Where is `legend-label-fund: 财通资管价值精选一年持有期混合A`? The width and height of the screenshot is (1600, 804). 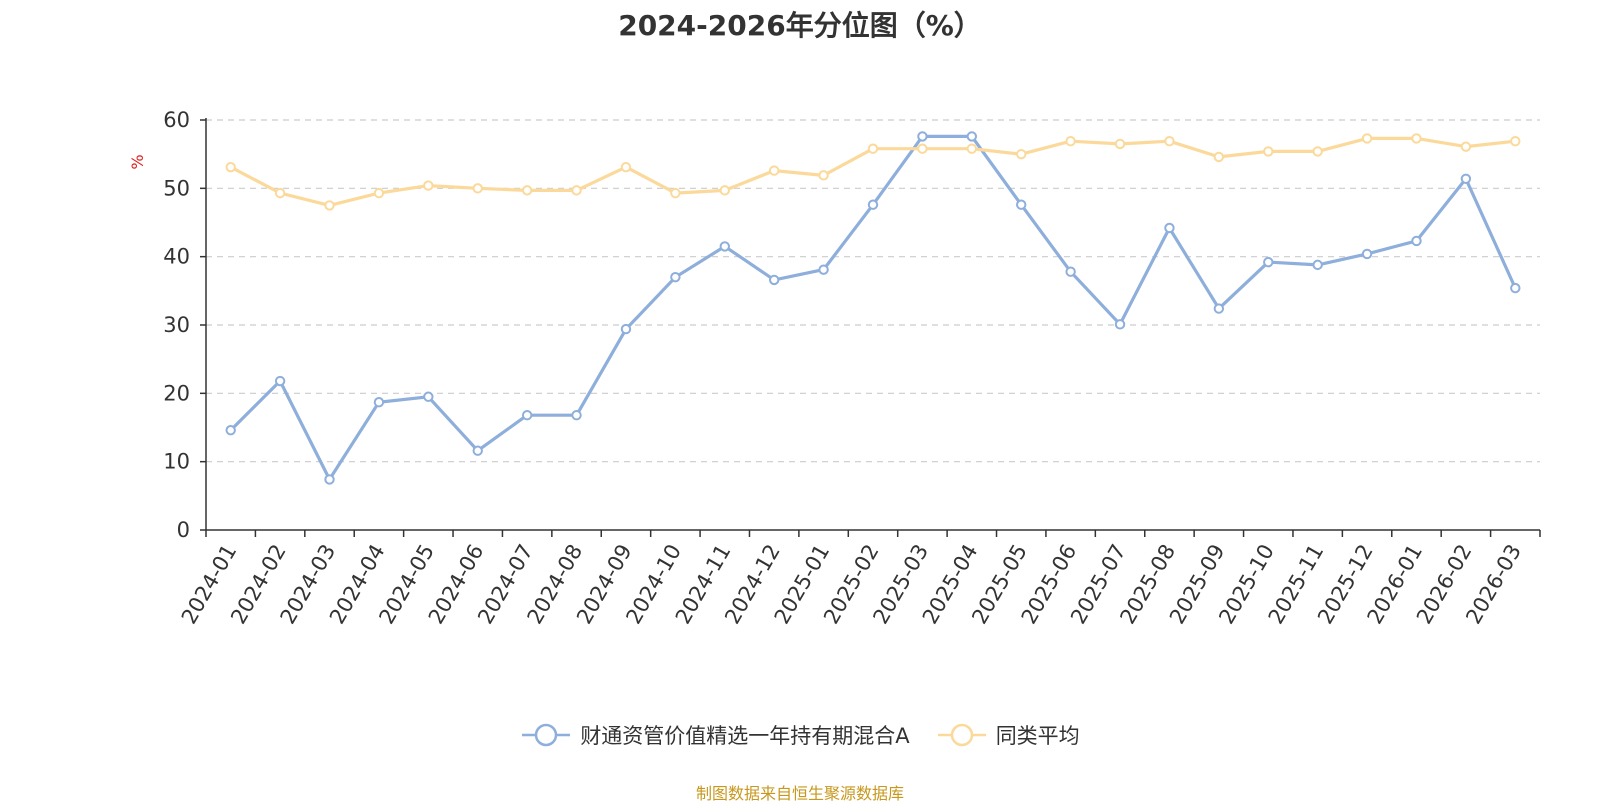 legend-label-fund: 财通资管价值精选一年持有期混合A is located at coordinates (745, 736).